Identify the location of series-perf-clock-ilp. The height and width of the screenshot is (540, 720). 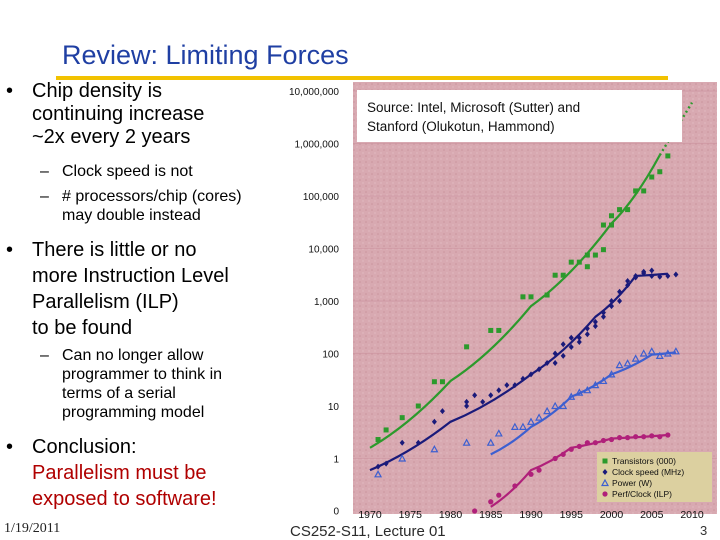
(571, 473).